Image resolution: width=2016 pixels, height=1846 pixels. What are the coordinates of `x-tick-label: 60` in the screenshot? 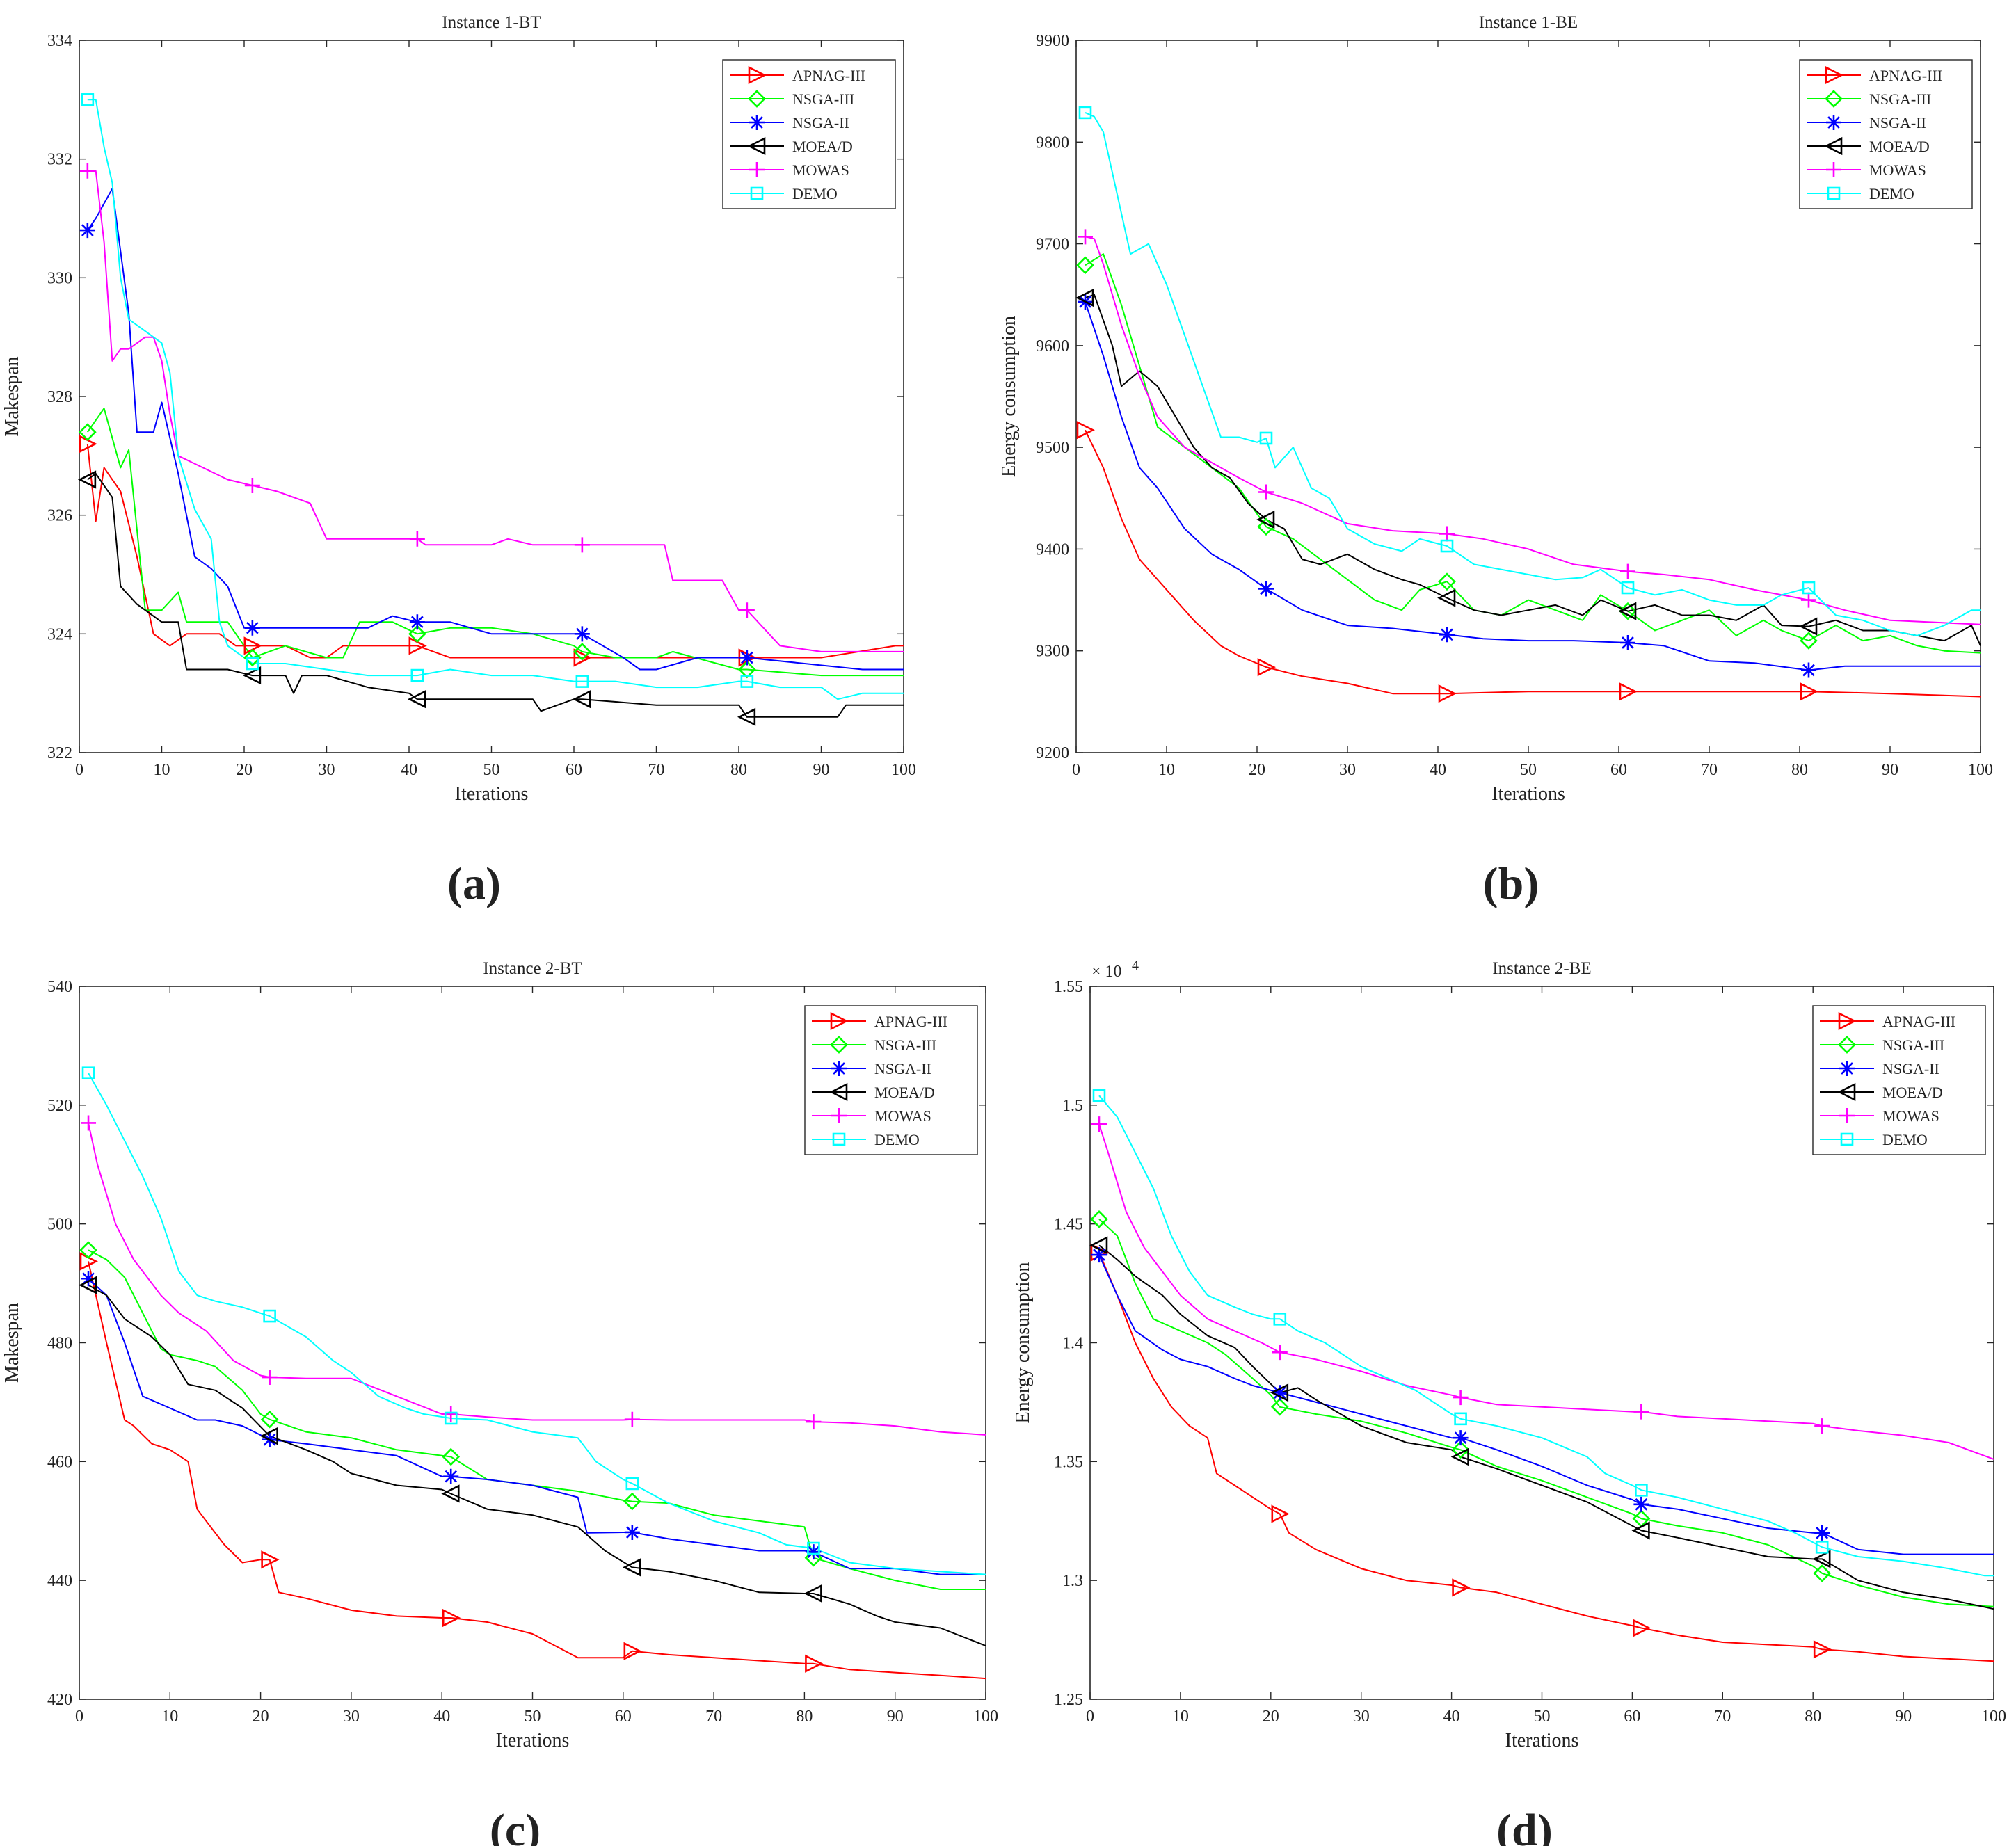 It's located at (1618, 770).